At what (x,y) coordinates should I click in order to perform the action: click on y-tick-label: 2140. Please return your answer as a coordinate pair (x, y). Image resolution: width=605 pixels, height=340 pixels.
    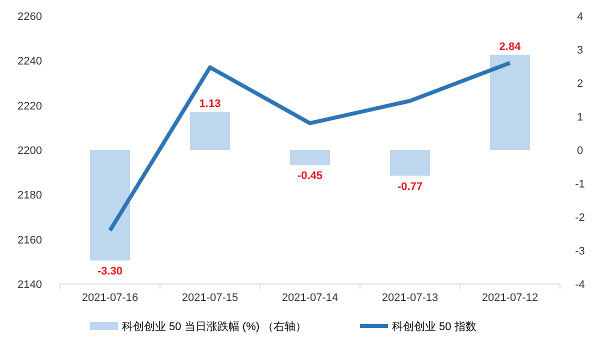
    Looking at the image, I should click on (30, 285).